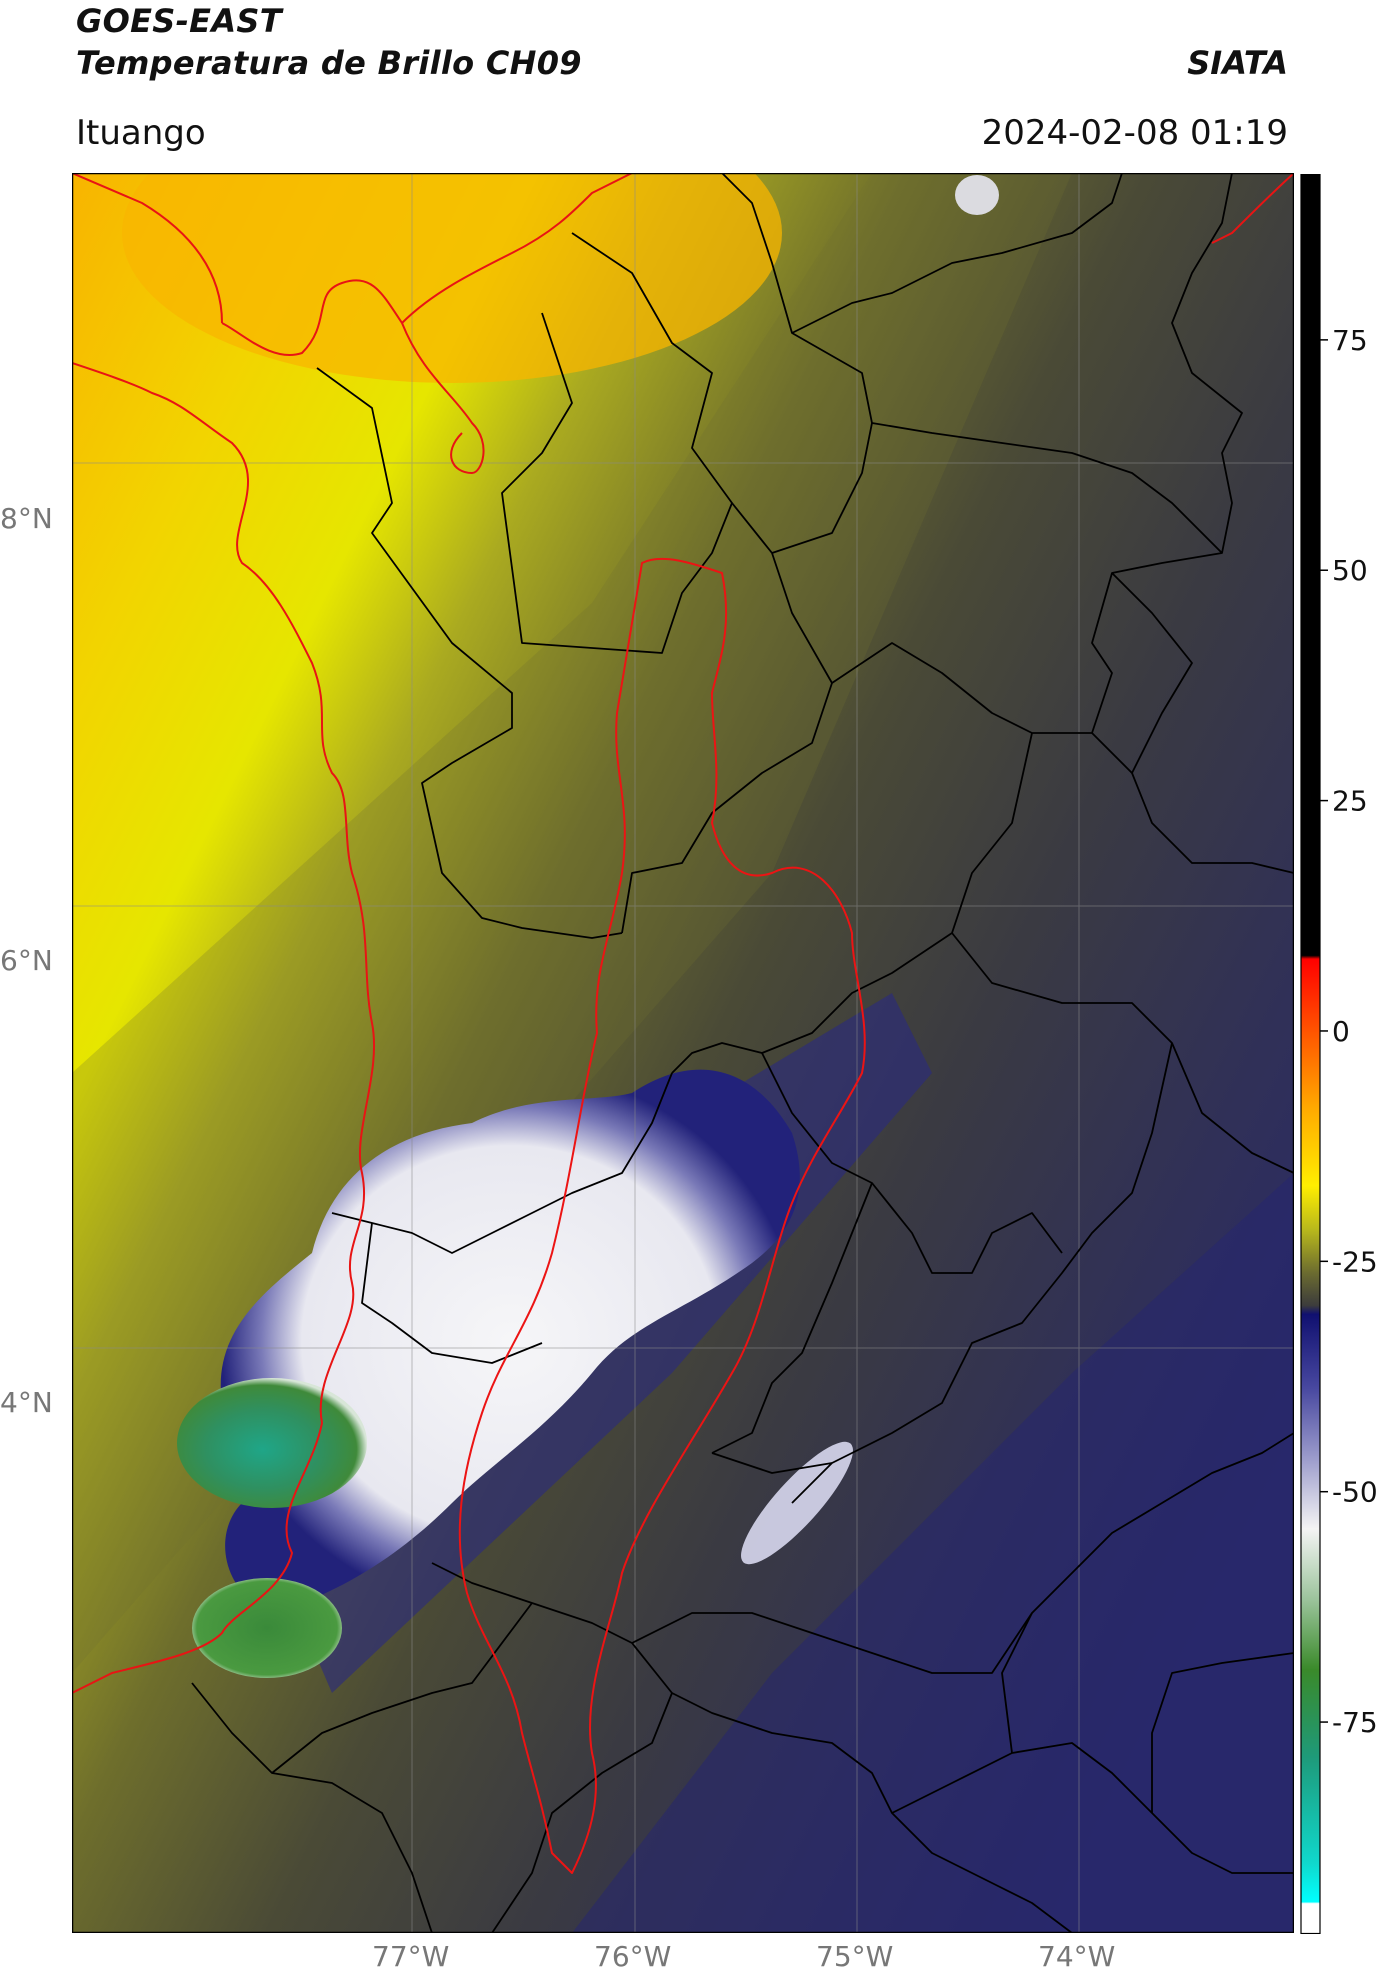 Image resolution: width=1384 pixels, height=1981 pixels. Describe the element at coordinates (26, 518) in the screenshot. I see `lat-label-8n-text: 8°N` at that location.